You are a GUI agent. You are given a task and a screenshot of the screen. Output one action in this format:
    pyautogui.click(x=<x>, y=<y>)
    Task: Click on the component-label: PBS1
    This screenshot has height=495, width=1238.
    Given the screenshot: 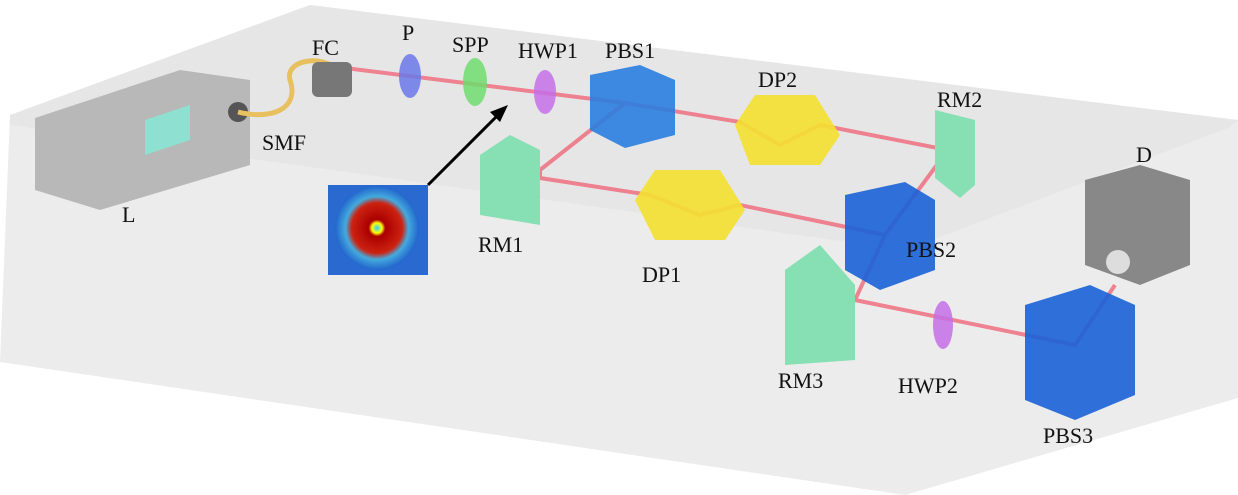 What is the action you would take?
    pyautogui.click(x=630, y=50)
    